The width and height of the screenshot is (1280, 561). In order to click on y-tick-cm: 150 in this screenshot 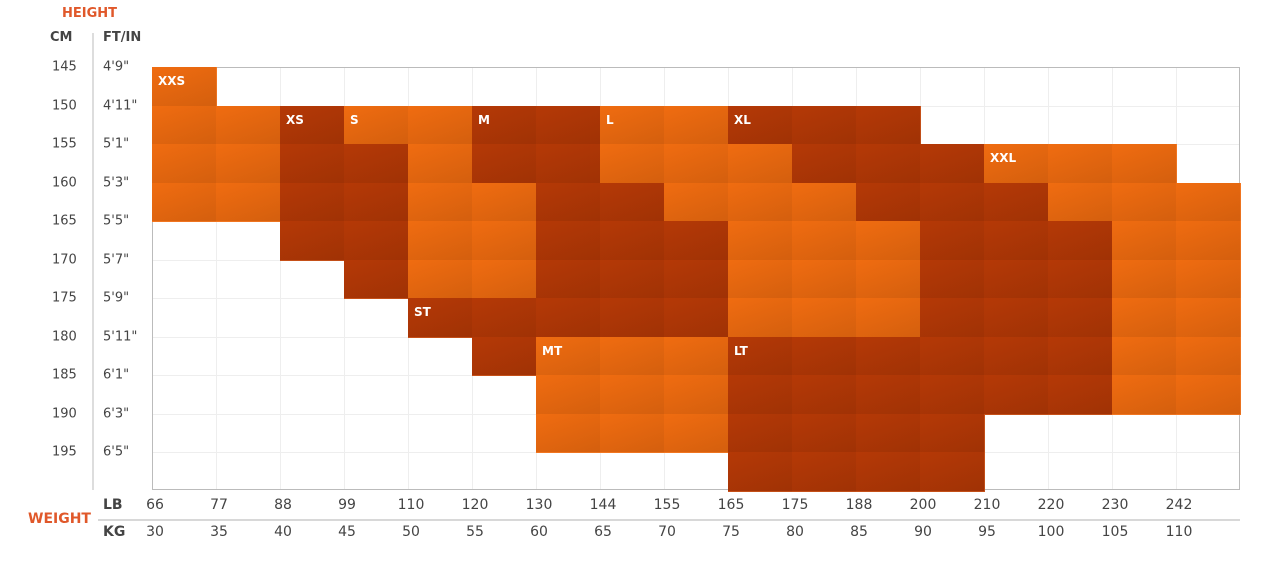, I will do `click(64, 105)`.